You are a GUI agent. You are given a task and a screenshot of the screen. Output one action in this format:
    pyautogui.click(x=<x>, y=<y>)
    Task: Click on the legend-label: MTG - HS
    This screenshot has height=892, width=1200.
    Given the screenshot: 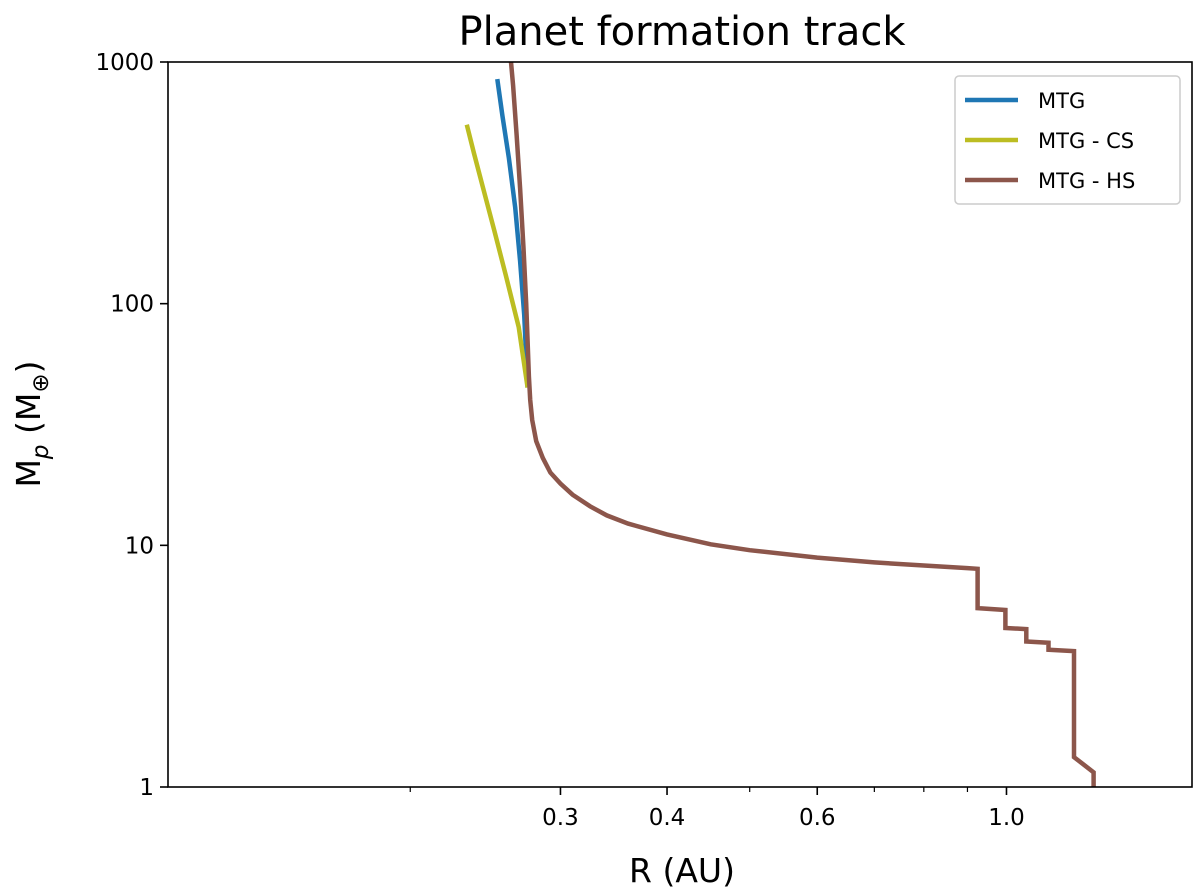 What is the action you would take?
    pyautogui.click(x=1086, y=181)
    